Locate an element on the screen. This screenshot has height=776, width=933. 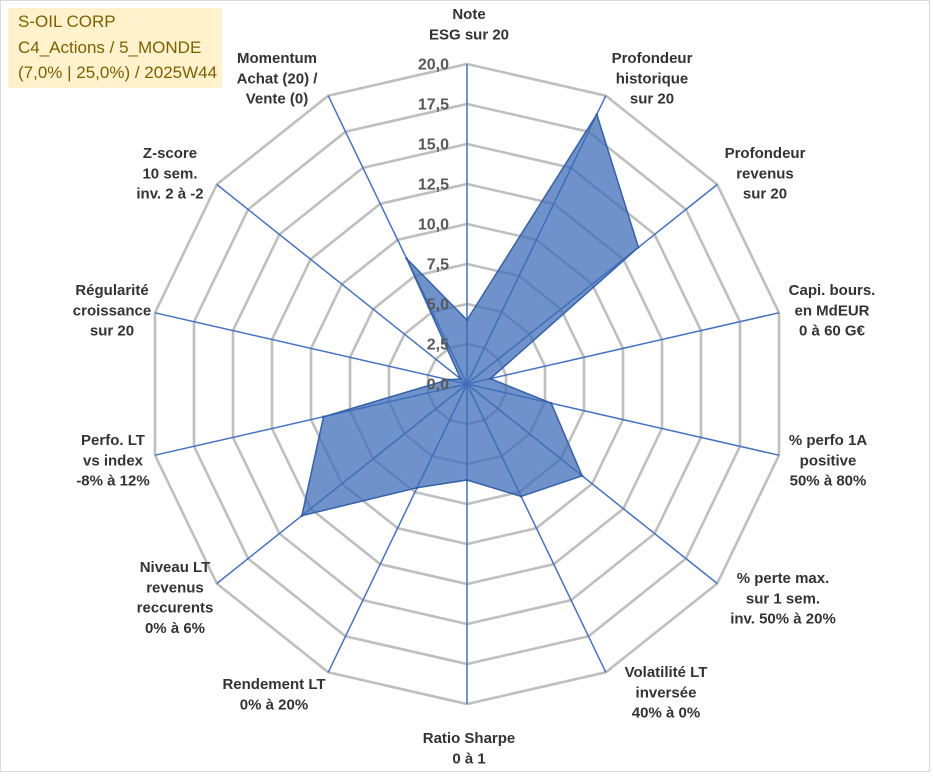
axis-label-volatilite-lt: Volatilité LT inversée 40% à 0% is located at coordinates (666, 693).